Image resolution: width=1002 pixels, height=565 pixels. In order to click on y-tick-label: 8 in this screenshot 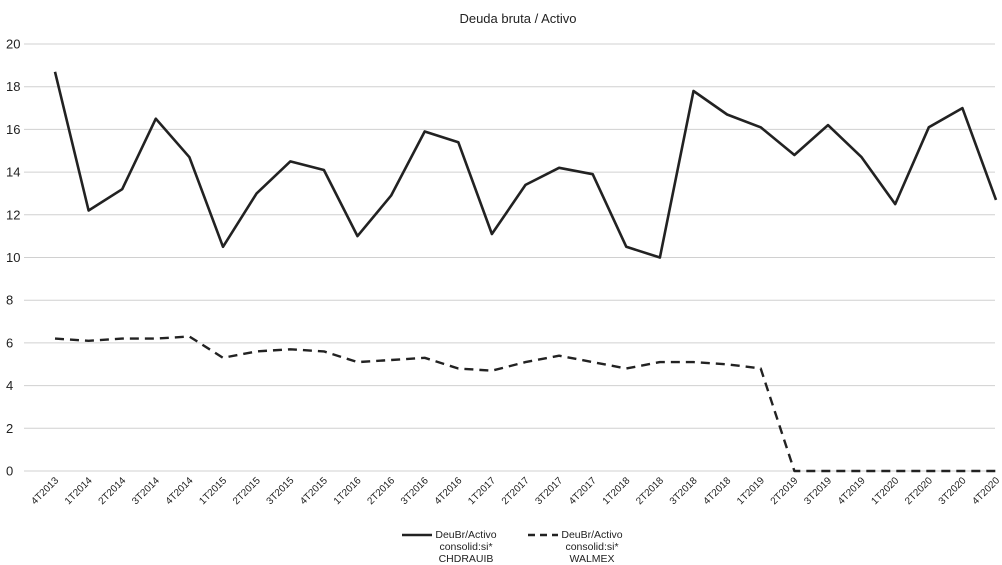, I will do `click(9, 300)`.